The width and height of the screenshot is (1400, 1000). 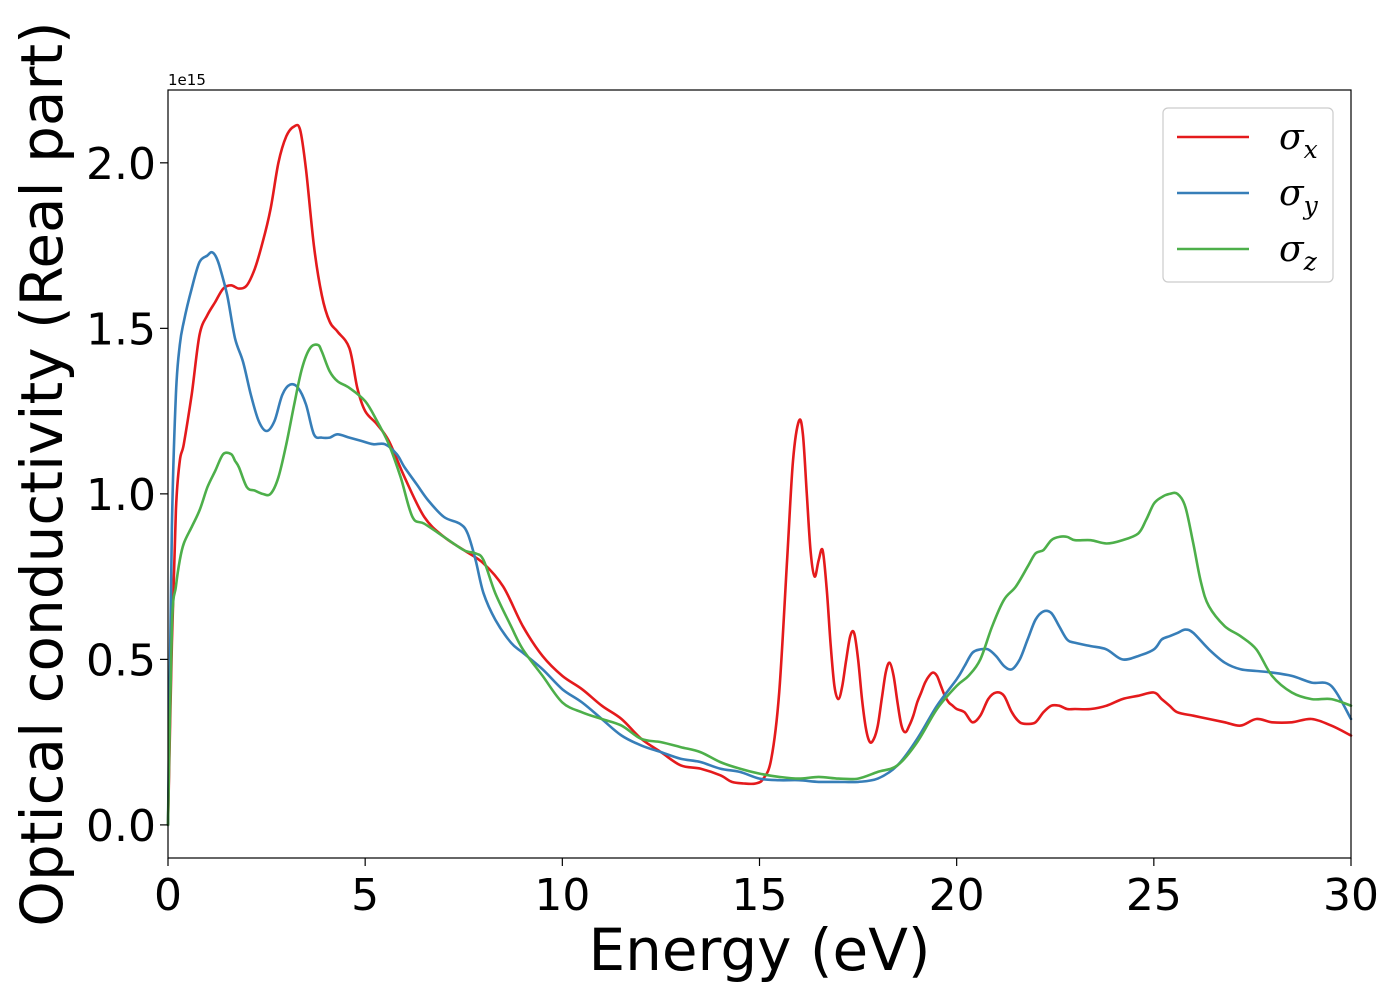 What do you see at coordinates (121, 329) in the screenshot?
I see `y-tick-label: 1.5` at bounding box center [121, 329].